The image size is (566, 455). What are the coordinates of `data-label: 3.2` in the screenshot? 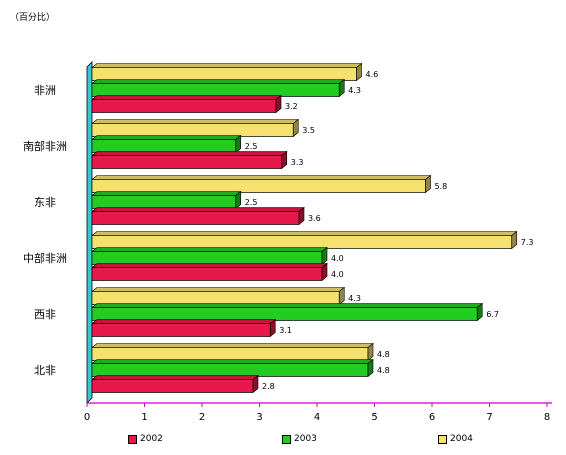 It's located at (291, 106).